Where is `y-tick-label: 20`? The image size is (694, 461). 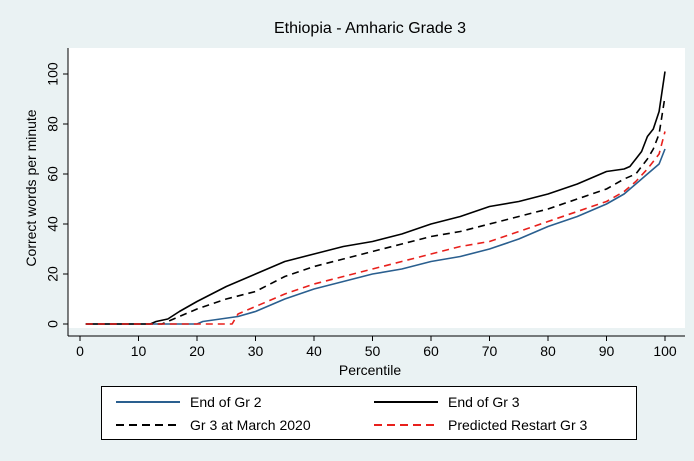
y-tick-label: 20 is located at coordinates (53, 274).